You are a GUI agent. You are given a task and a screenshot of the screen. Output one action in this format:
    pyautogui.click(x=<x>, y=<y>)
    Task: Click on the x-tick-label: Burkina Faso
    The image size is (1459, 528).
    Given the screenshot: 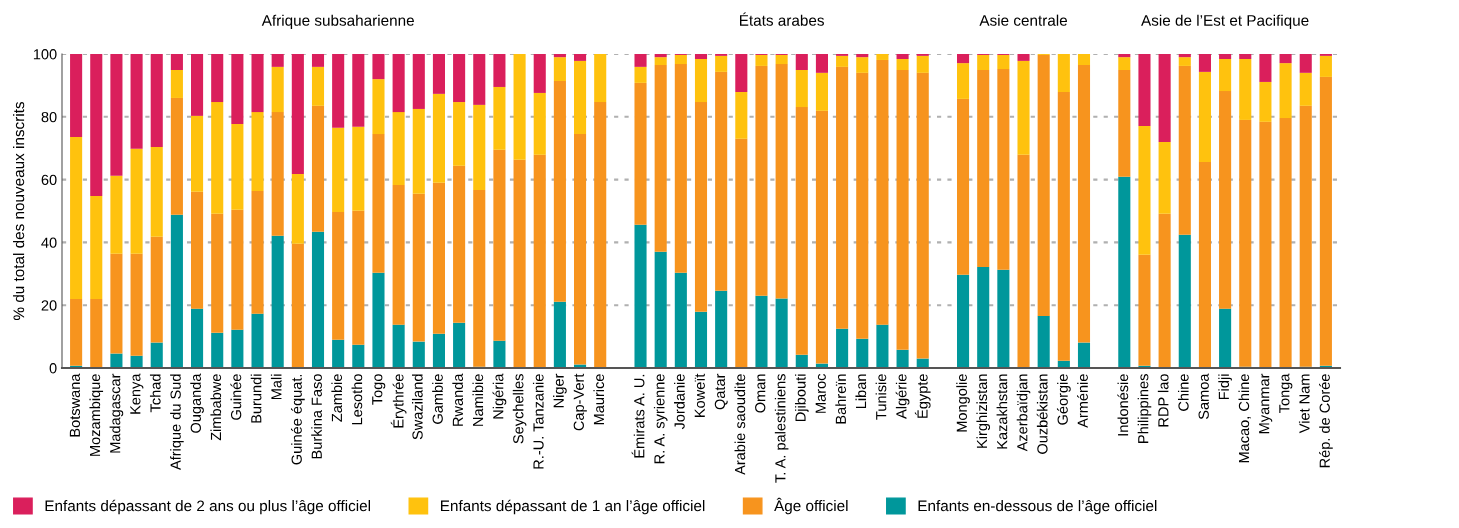 What is the action you would take?
    pyautogui.click(x=316, y=416)
    